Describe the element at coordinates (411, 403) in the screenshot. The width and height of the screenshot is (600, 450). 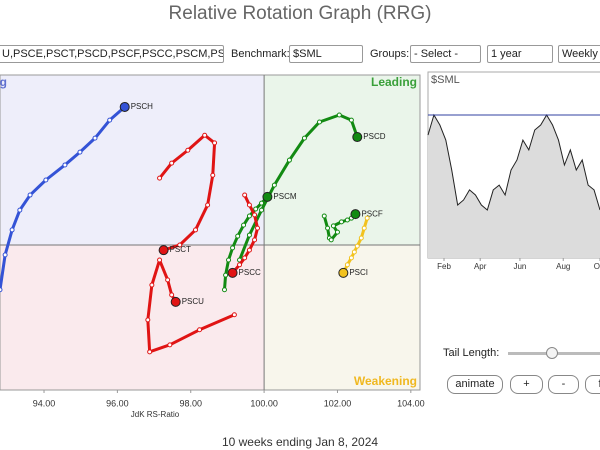
I see `x-tick-label: 104.00` at that location.